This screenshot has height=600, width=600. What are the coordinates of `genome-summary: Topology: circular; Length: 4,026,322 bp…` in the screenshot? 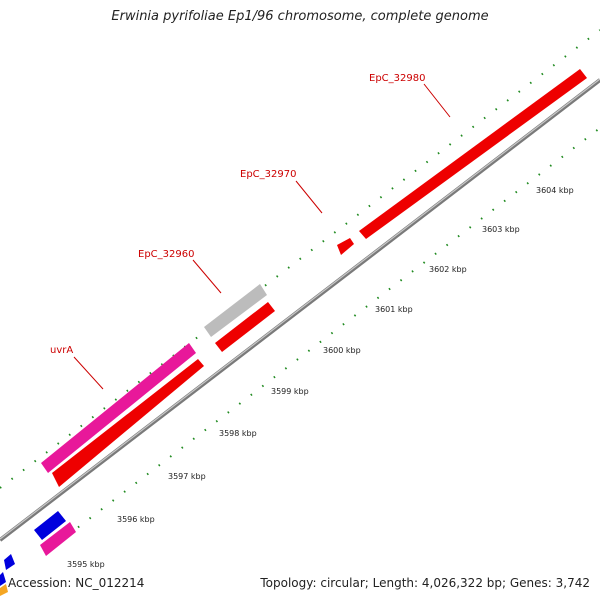 It's located at (425, 583).